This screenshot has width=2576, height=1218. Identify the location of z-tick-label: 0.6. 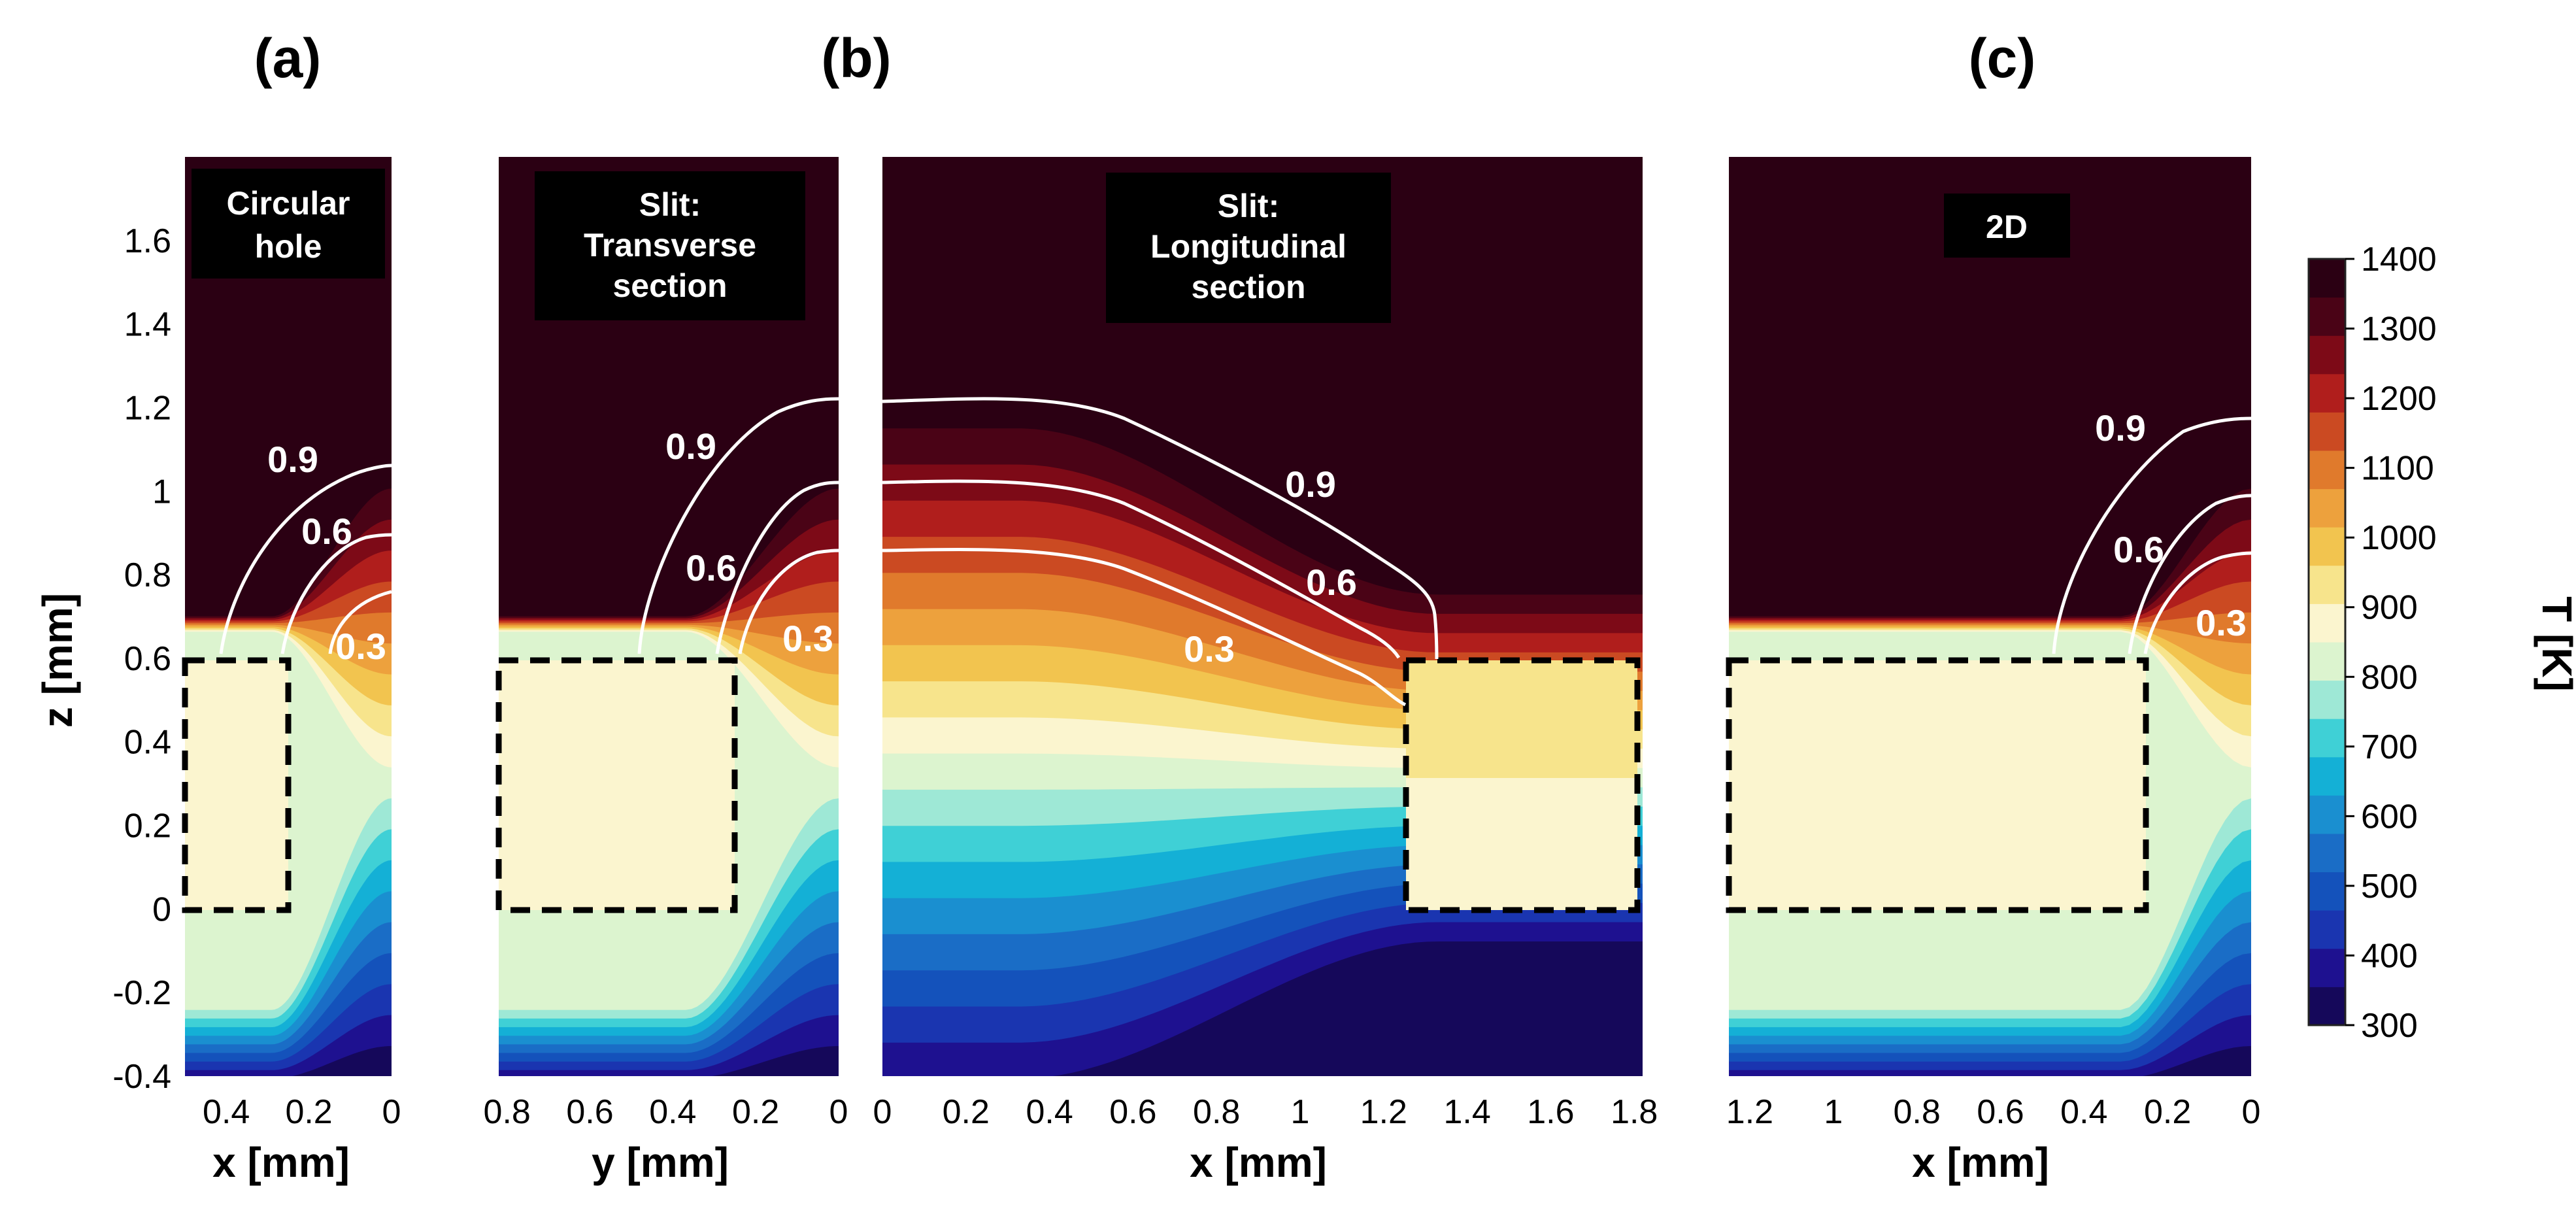
(148, 659).